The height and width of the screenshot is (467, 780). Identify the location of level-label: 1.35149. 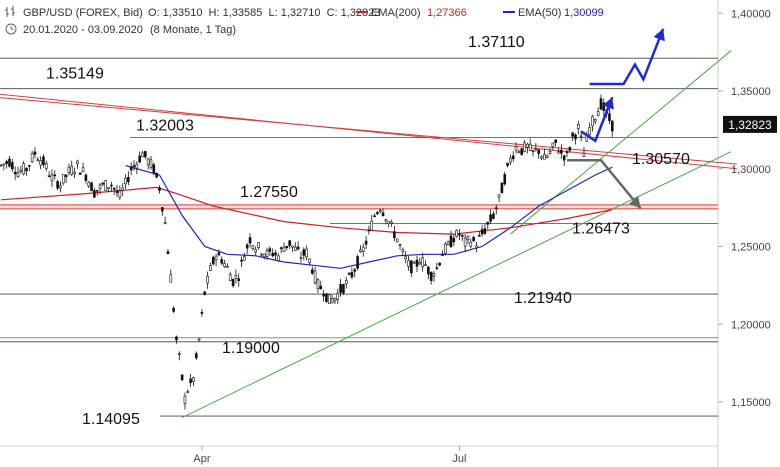
(75, 74).